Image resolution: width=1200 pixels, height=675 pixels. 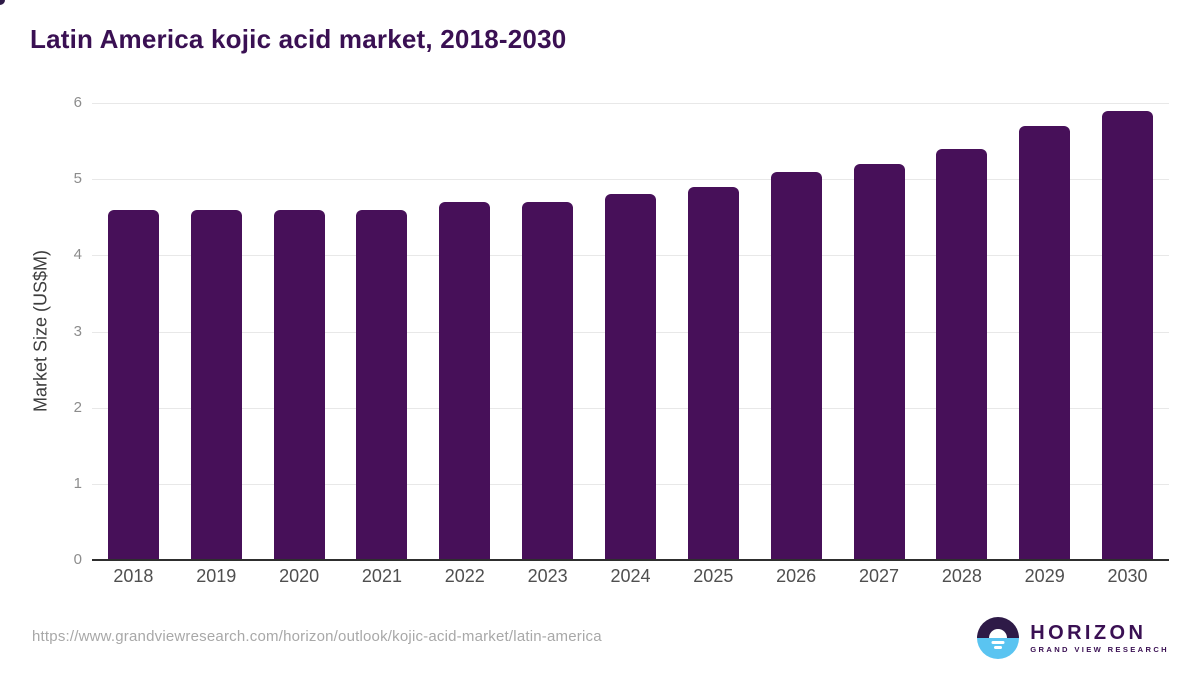 I want to click on x-tick-label: 2030, so click(x=1127, y=576).